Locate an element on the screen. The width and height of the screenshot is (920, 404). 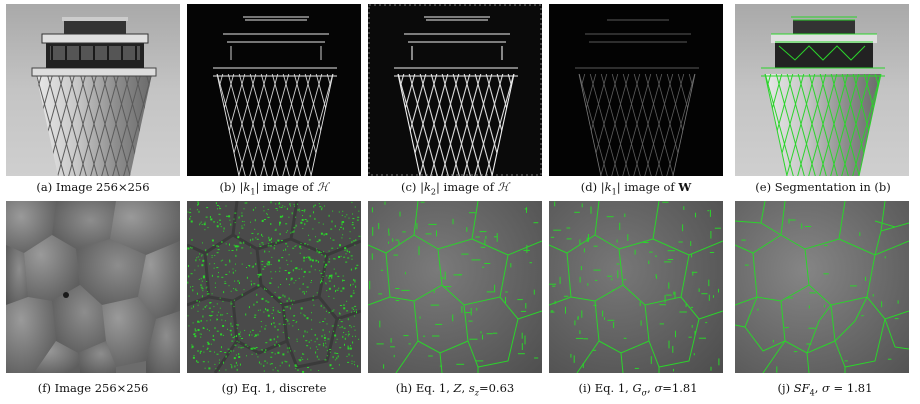
caption-tag: (d) is located at coordinates (589, 187).